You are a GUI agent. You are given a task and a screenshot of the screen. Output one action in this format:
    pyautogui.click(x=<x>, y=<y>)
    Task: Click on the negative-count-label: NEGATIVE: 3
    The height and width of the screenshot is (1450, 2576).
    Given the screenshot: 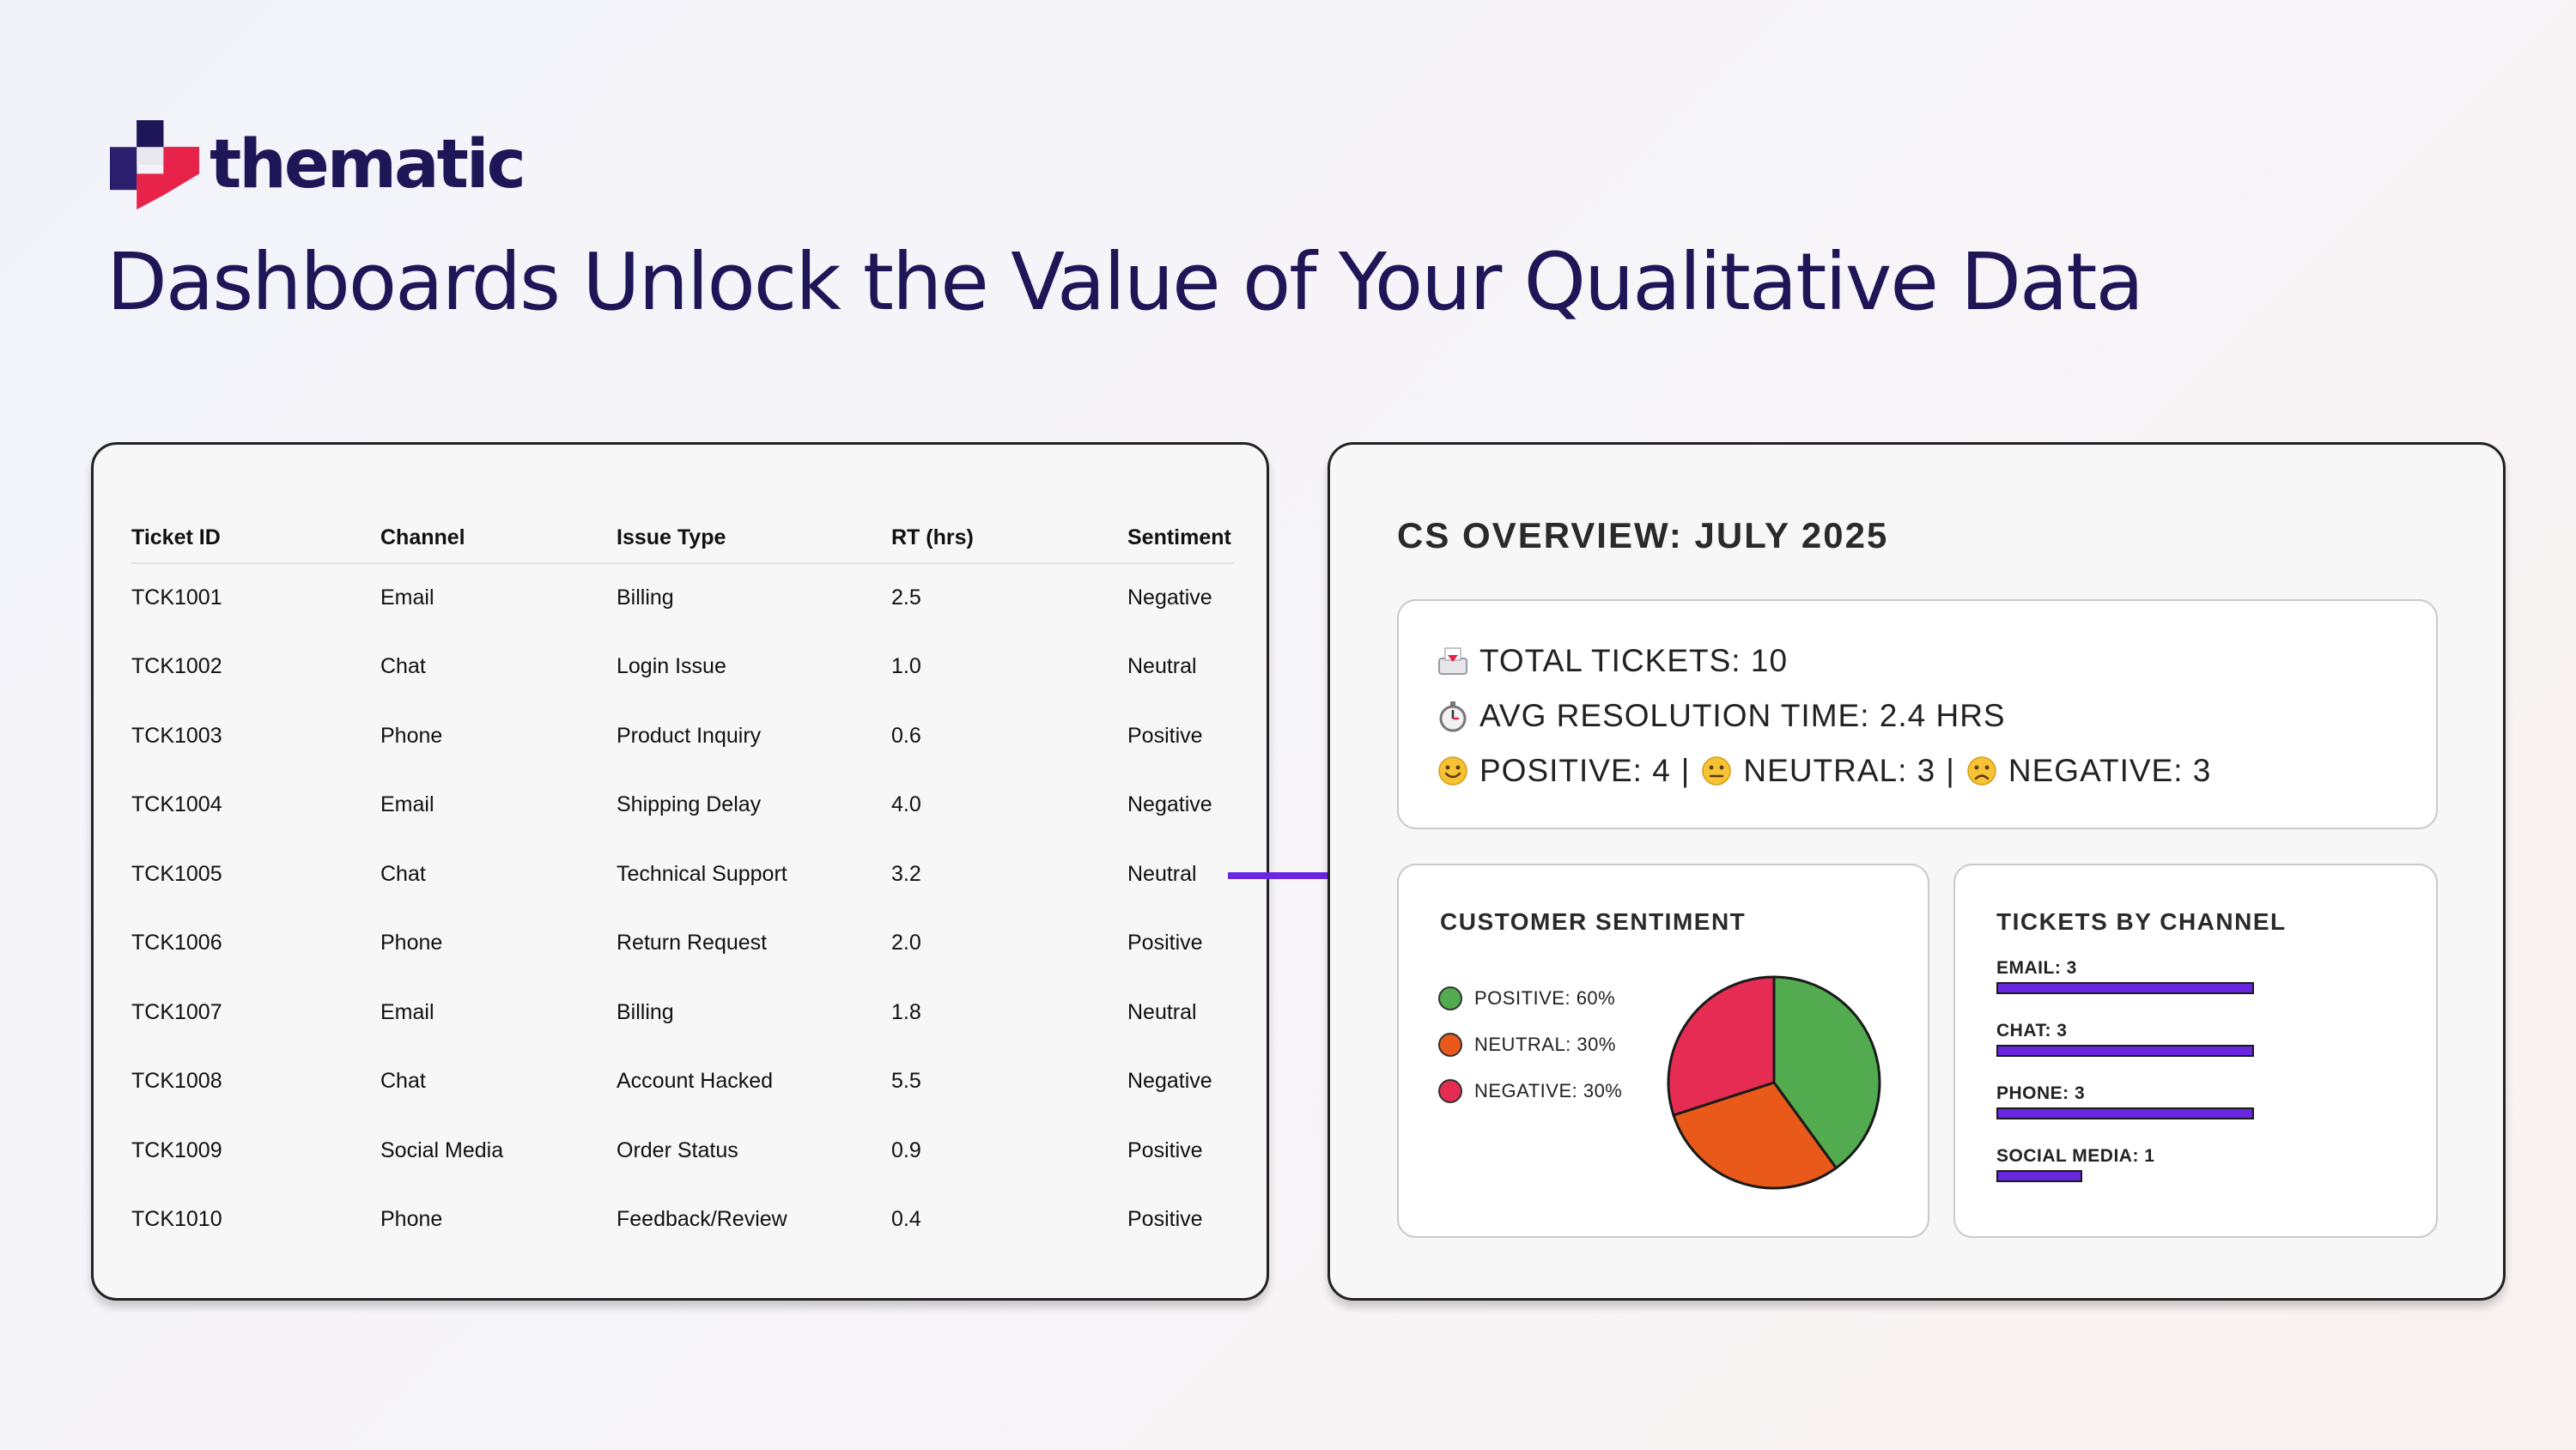 What is the action you would take?
    pyautogui.click(x=2110, y=771)
    